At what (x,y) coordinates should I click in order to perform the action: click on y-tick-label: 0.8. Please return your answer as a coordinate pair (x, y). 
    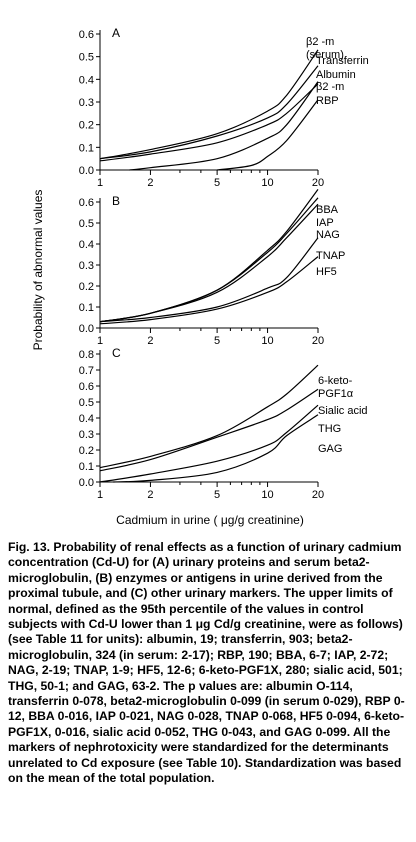
    Looking at the image, I should click on (86, 355).